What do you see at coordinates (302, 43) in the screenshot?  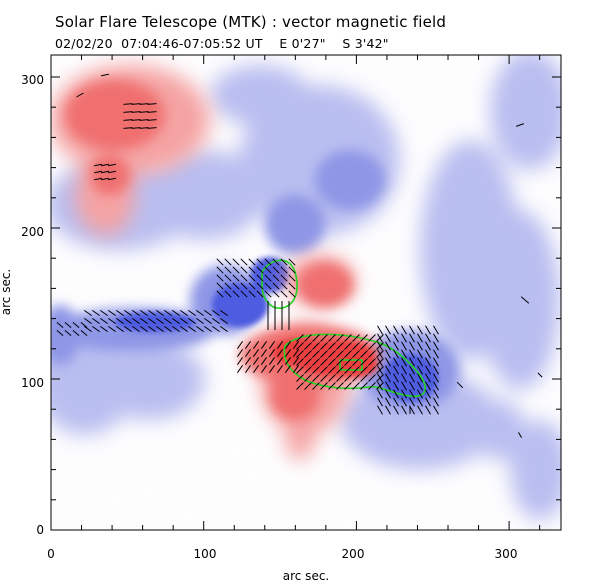 I see `position-east-west: E 0'27"` at bounding box center [302, 43].